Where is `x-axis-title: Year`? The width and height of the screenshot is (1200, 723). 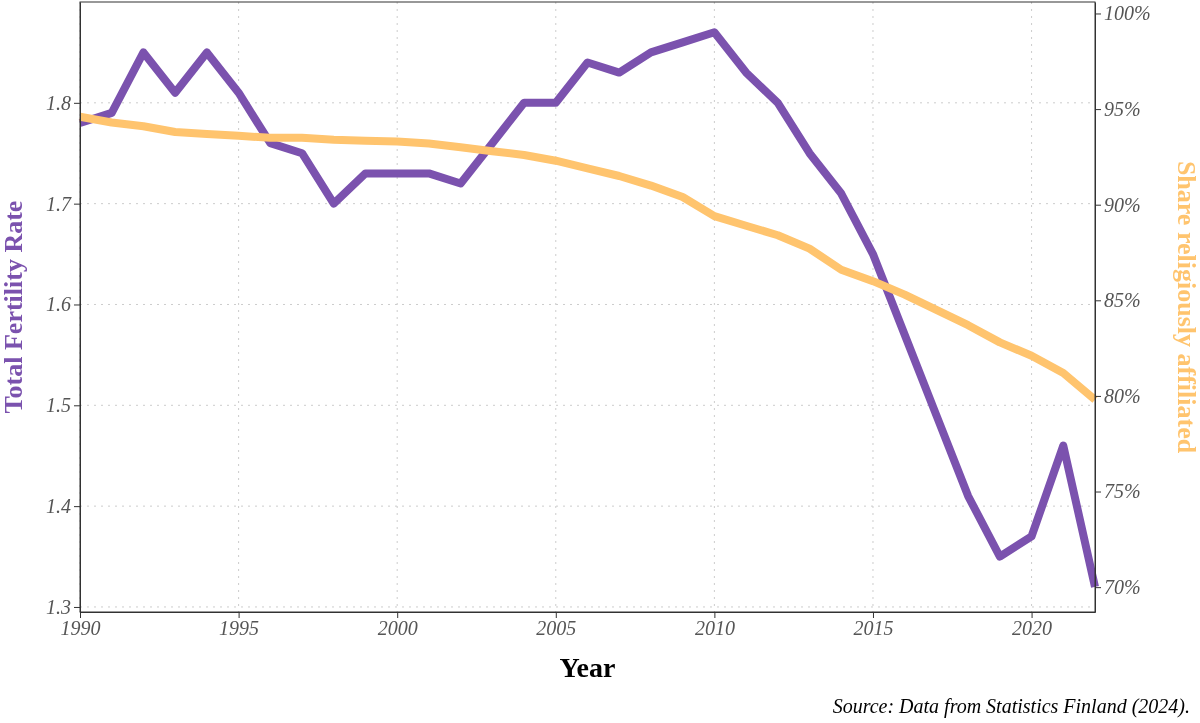 x-axis-title: Year is located at coordinates (587, 667).